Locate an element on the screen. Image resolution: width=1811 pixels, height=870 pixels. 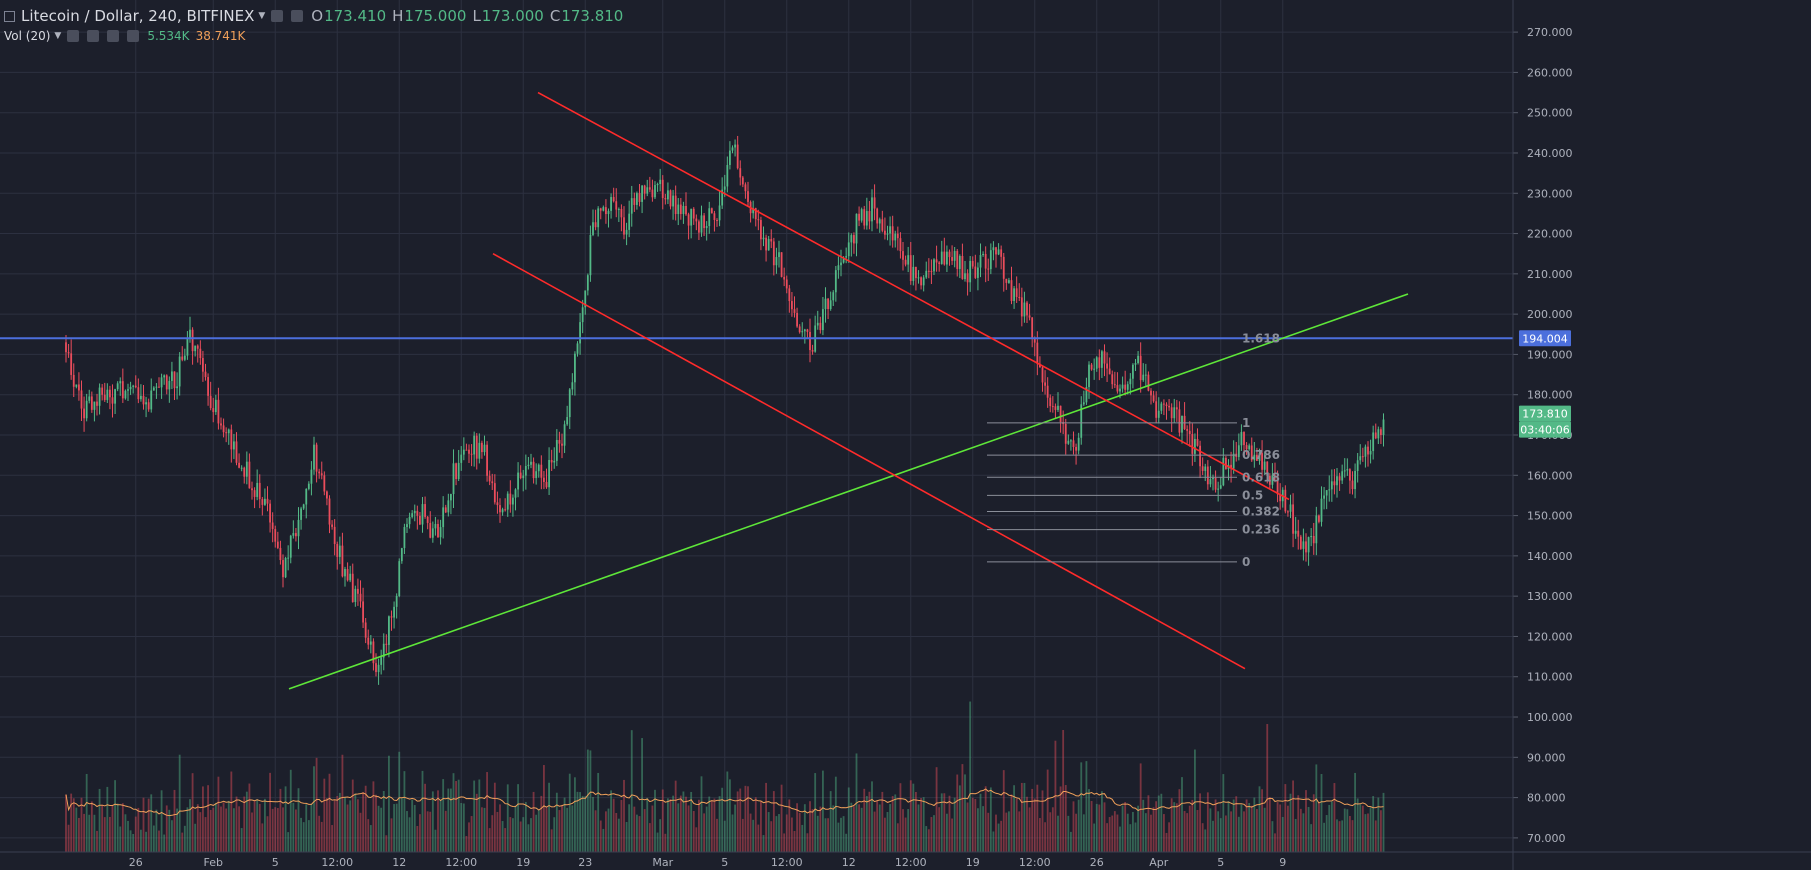
plus-icon is located at coordinates (113, 36).